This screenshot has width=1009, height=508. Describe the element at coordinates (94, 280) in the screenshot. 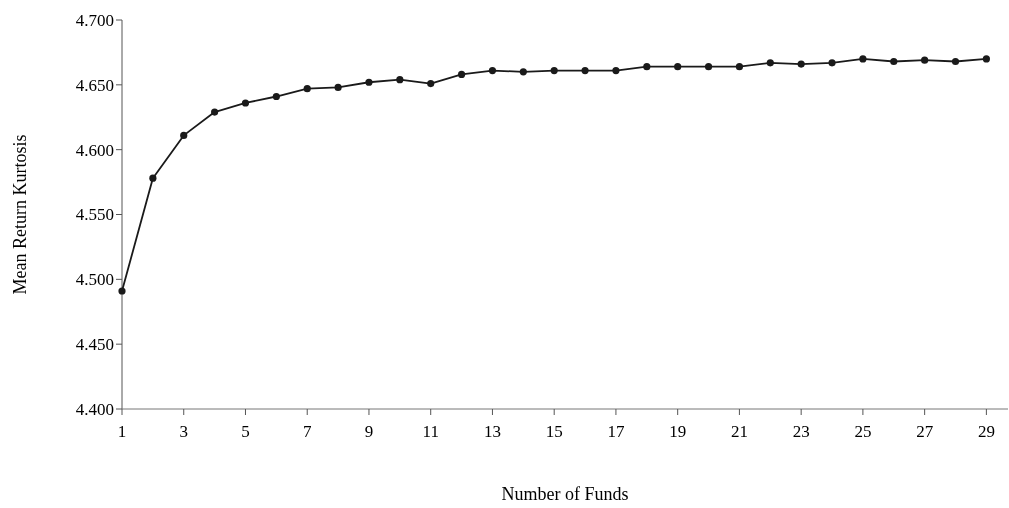

I see `y-tick-label: 4.500` at that location.